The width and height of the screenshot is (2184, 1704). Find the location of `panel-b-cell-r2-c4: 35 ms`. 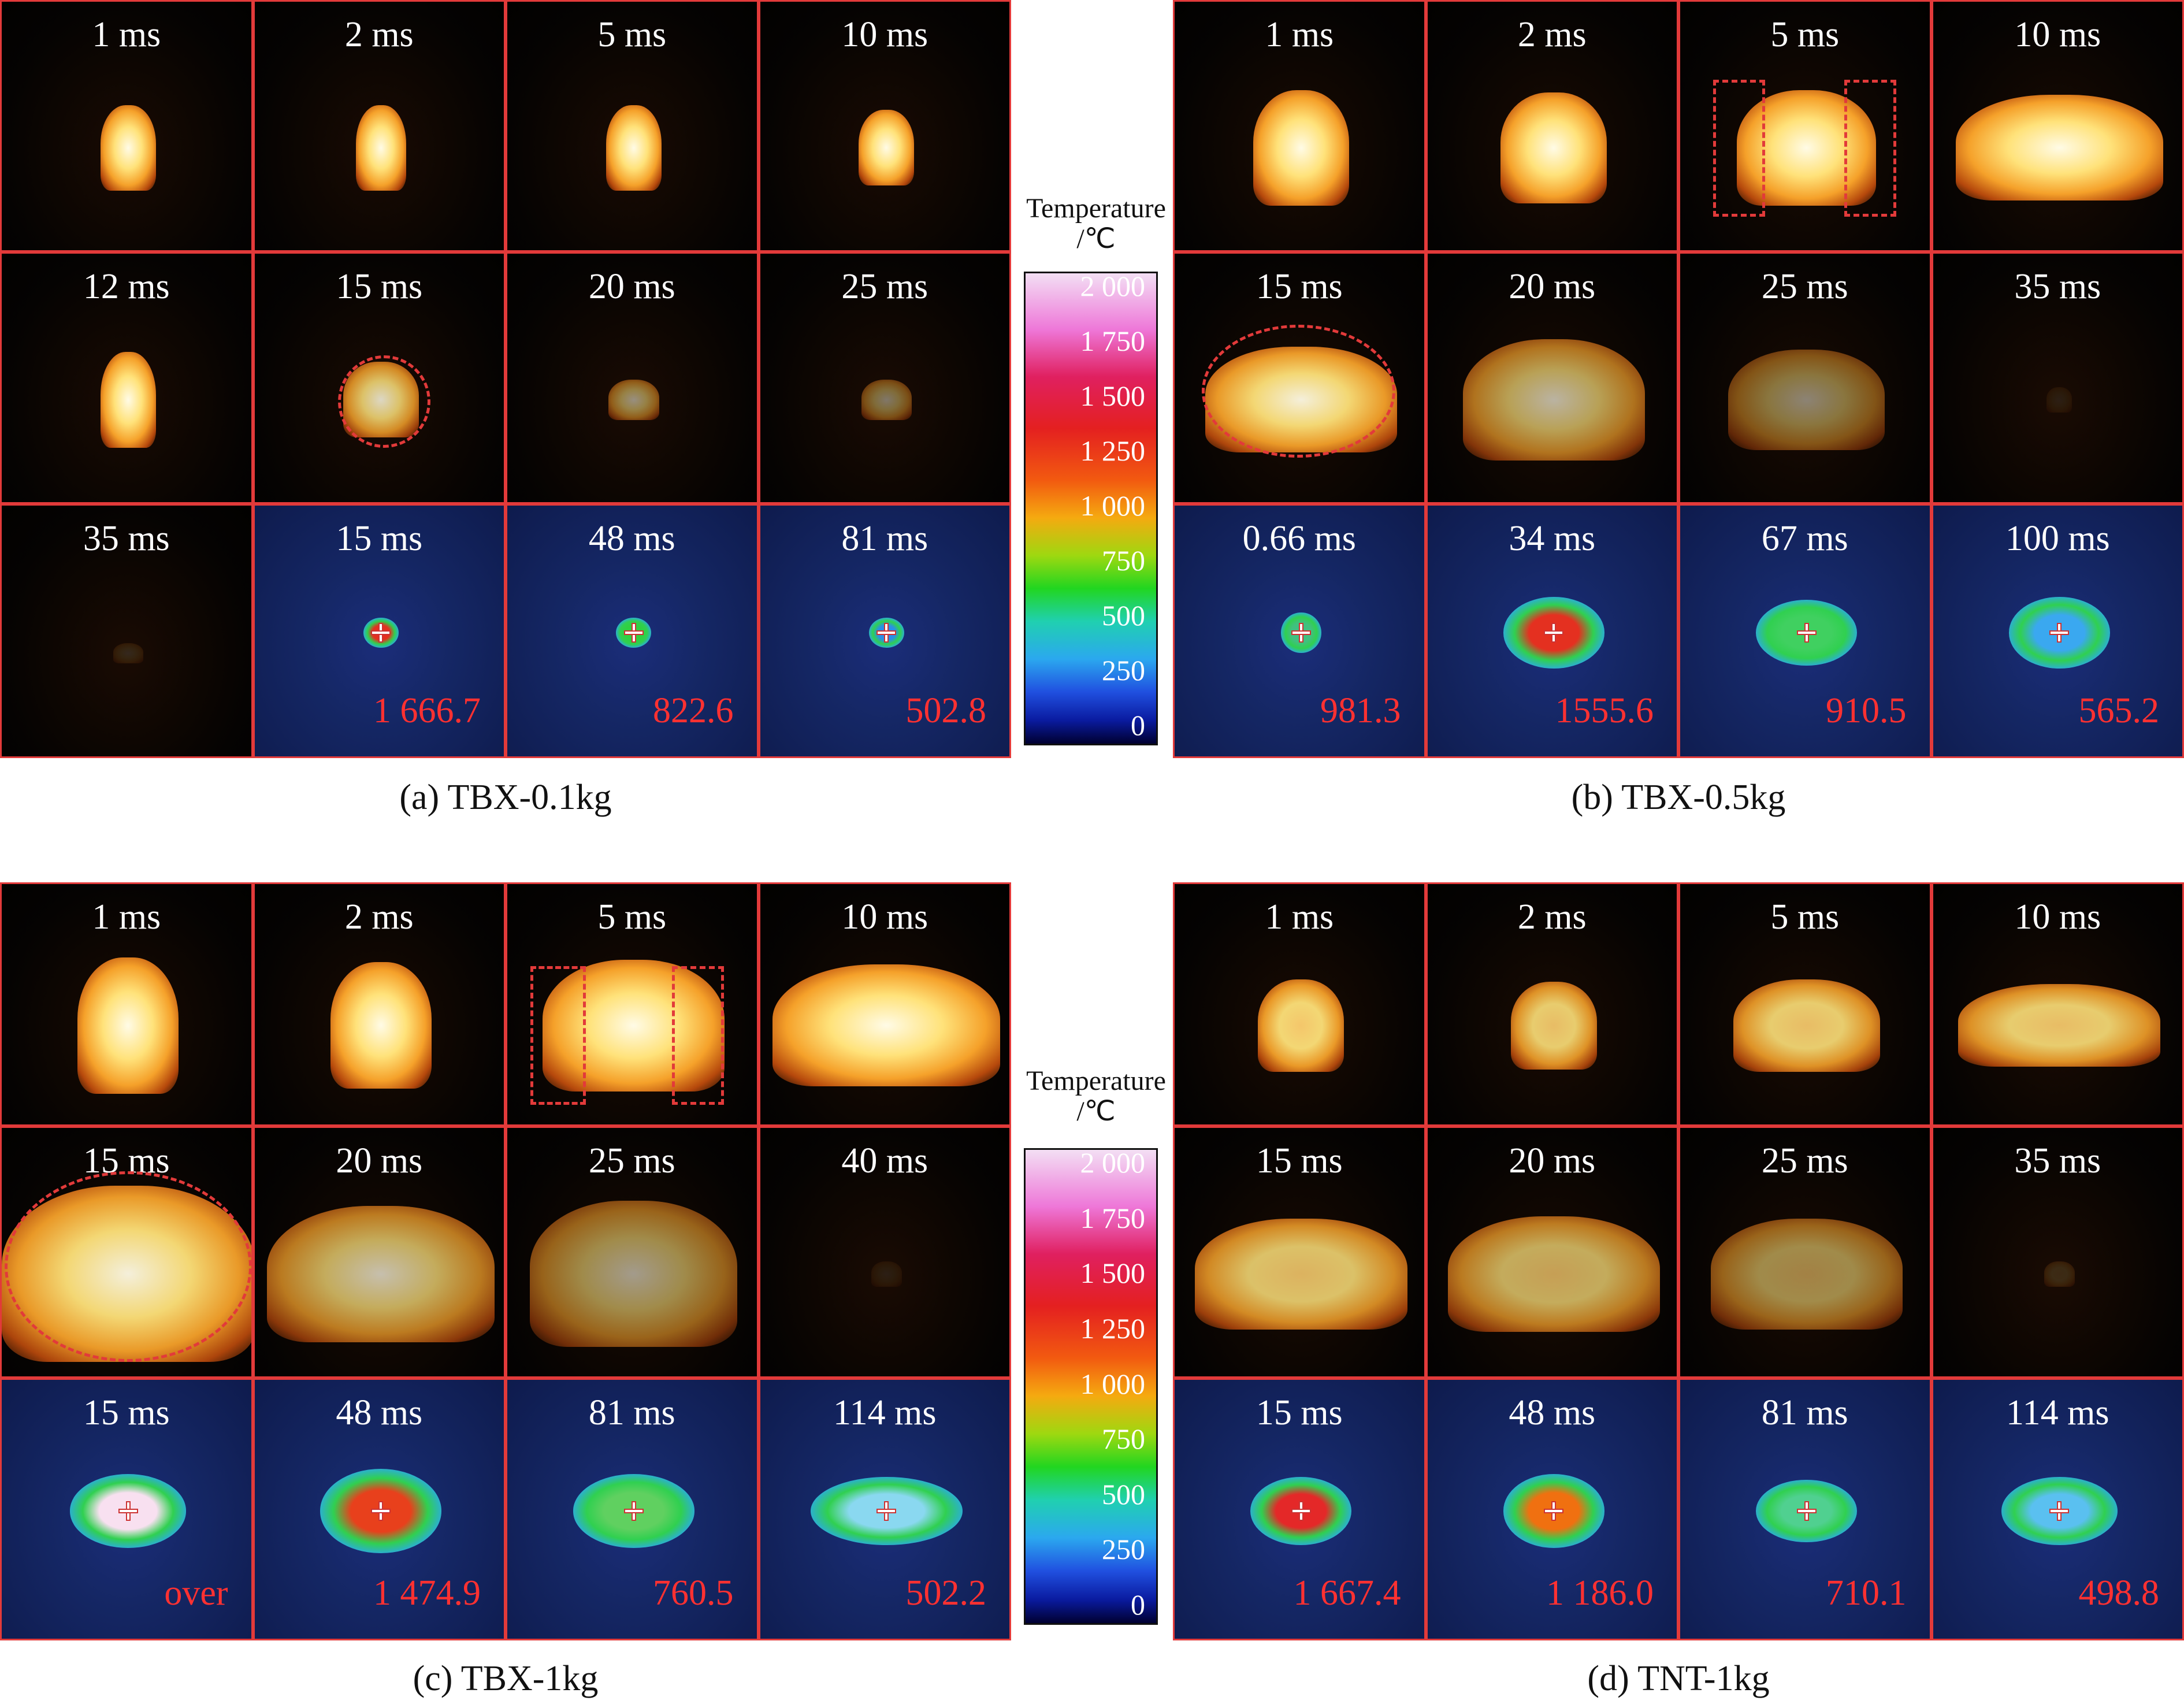

panel-b-cell-r2-c4: 35 ms is located at coordinates (2057, 378).